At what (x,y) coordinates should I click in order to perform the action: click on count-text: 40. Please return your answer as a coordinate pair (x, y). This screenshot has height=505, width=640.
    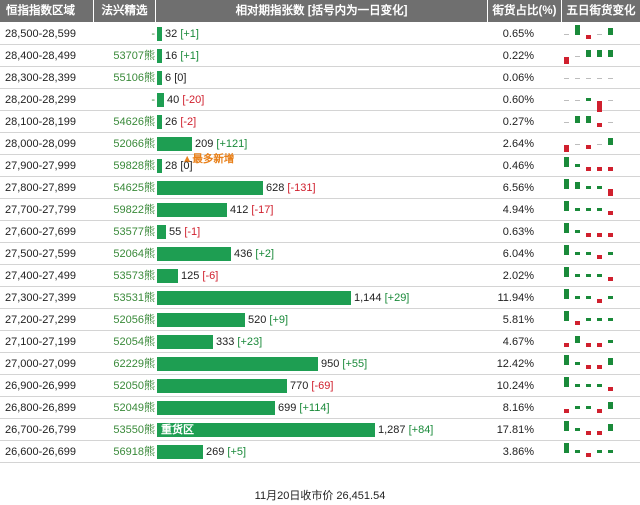
    Looking at the image, I should click on (173, 100).